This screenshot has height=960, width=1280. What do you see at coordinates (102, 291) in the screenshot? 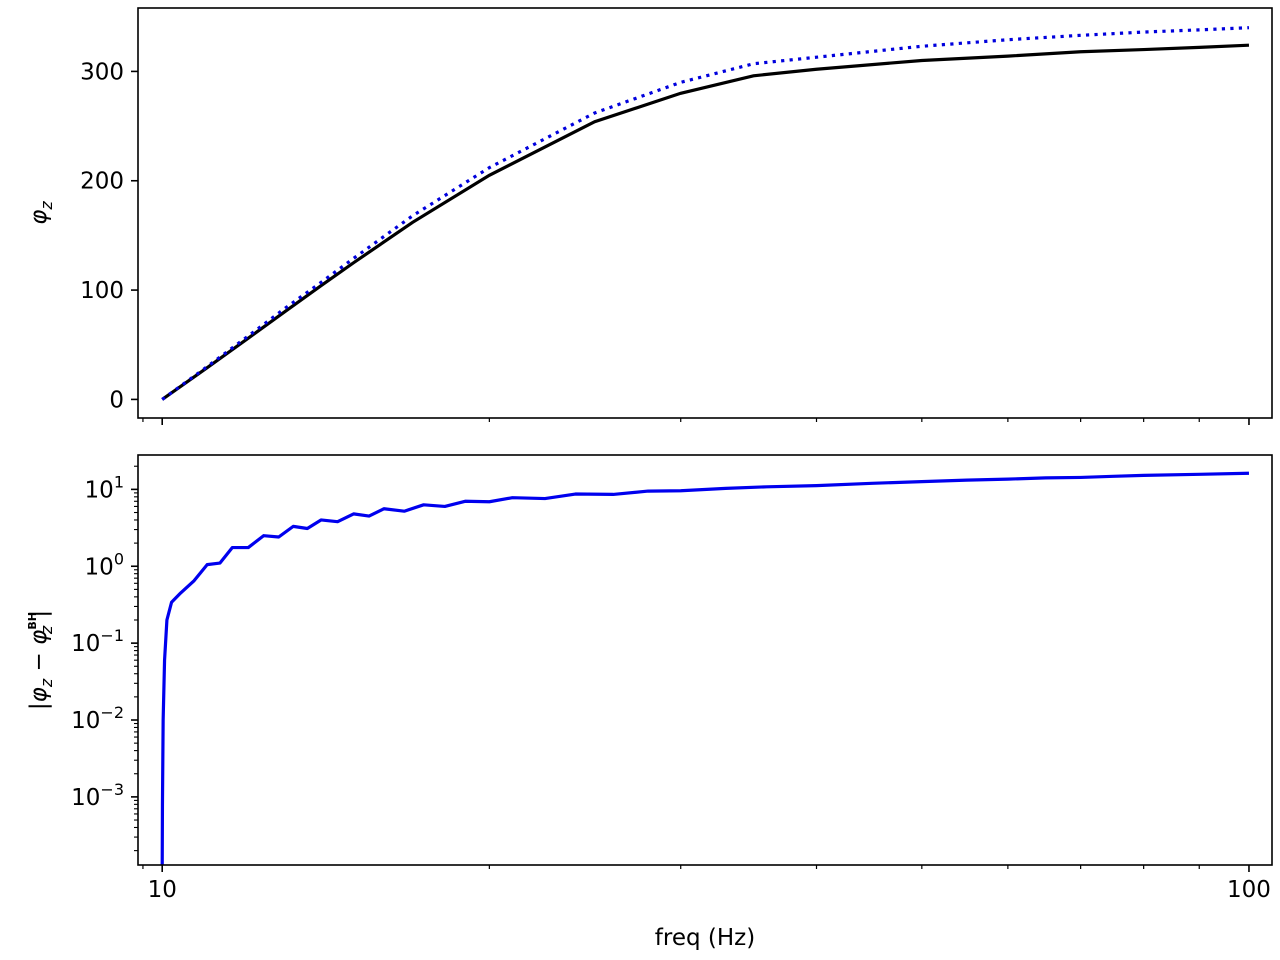
I see `top-ytick-label-1: 100` at bounding box center [102, 291].